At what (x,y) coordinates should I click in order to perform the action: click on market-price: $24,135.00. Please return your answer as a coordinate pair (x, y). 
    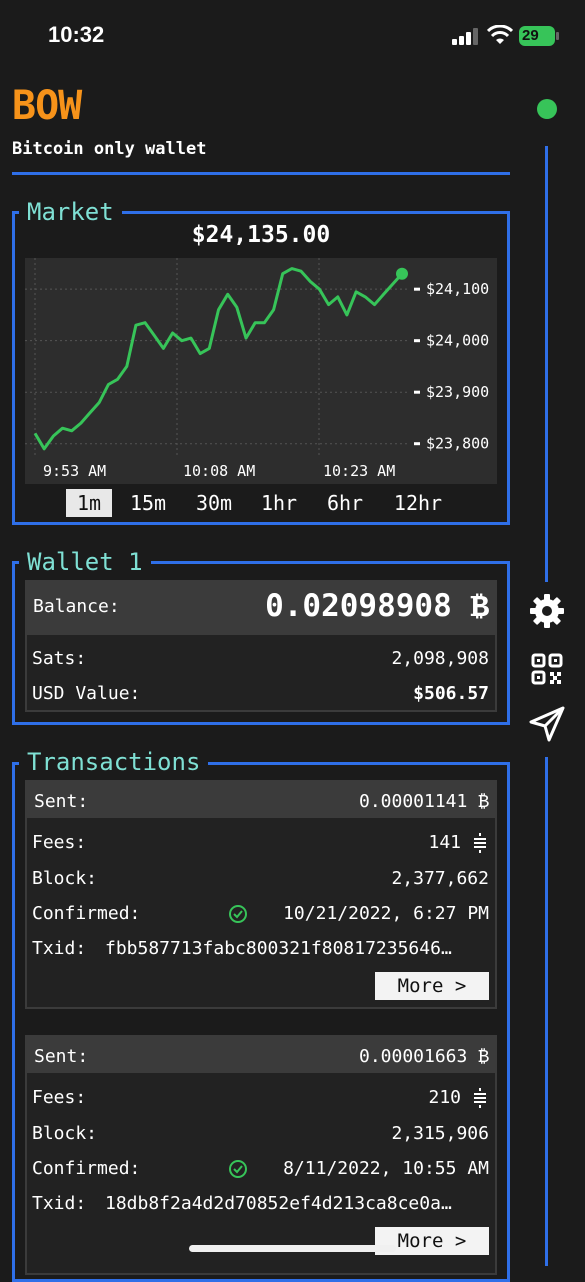
    Looking at the image, I should click on (261, 235).